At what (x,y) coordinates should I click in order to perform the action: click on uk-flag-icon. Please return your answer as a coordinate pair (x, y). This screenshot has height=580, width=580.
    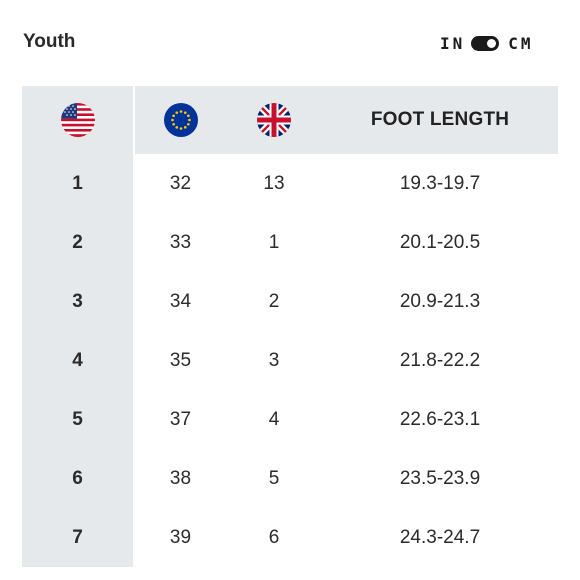
    Looking at the image, I should click on (274, 120).